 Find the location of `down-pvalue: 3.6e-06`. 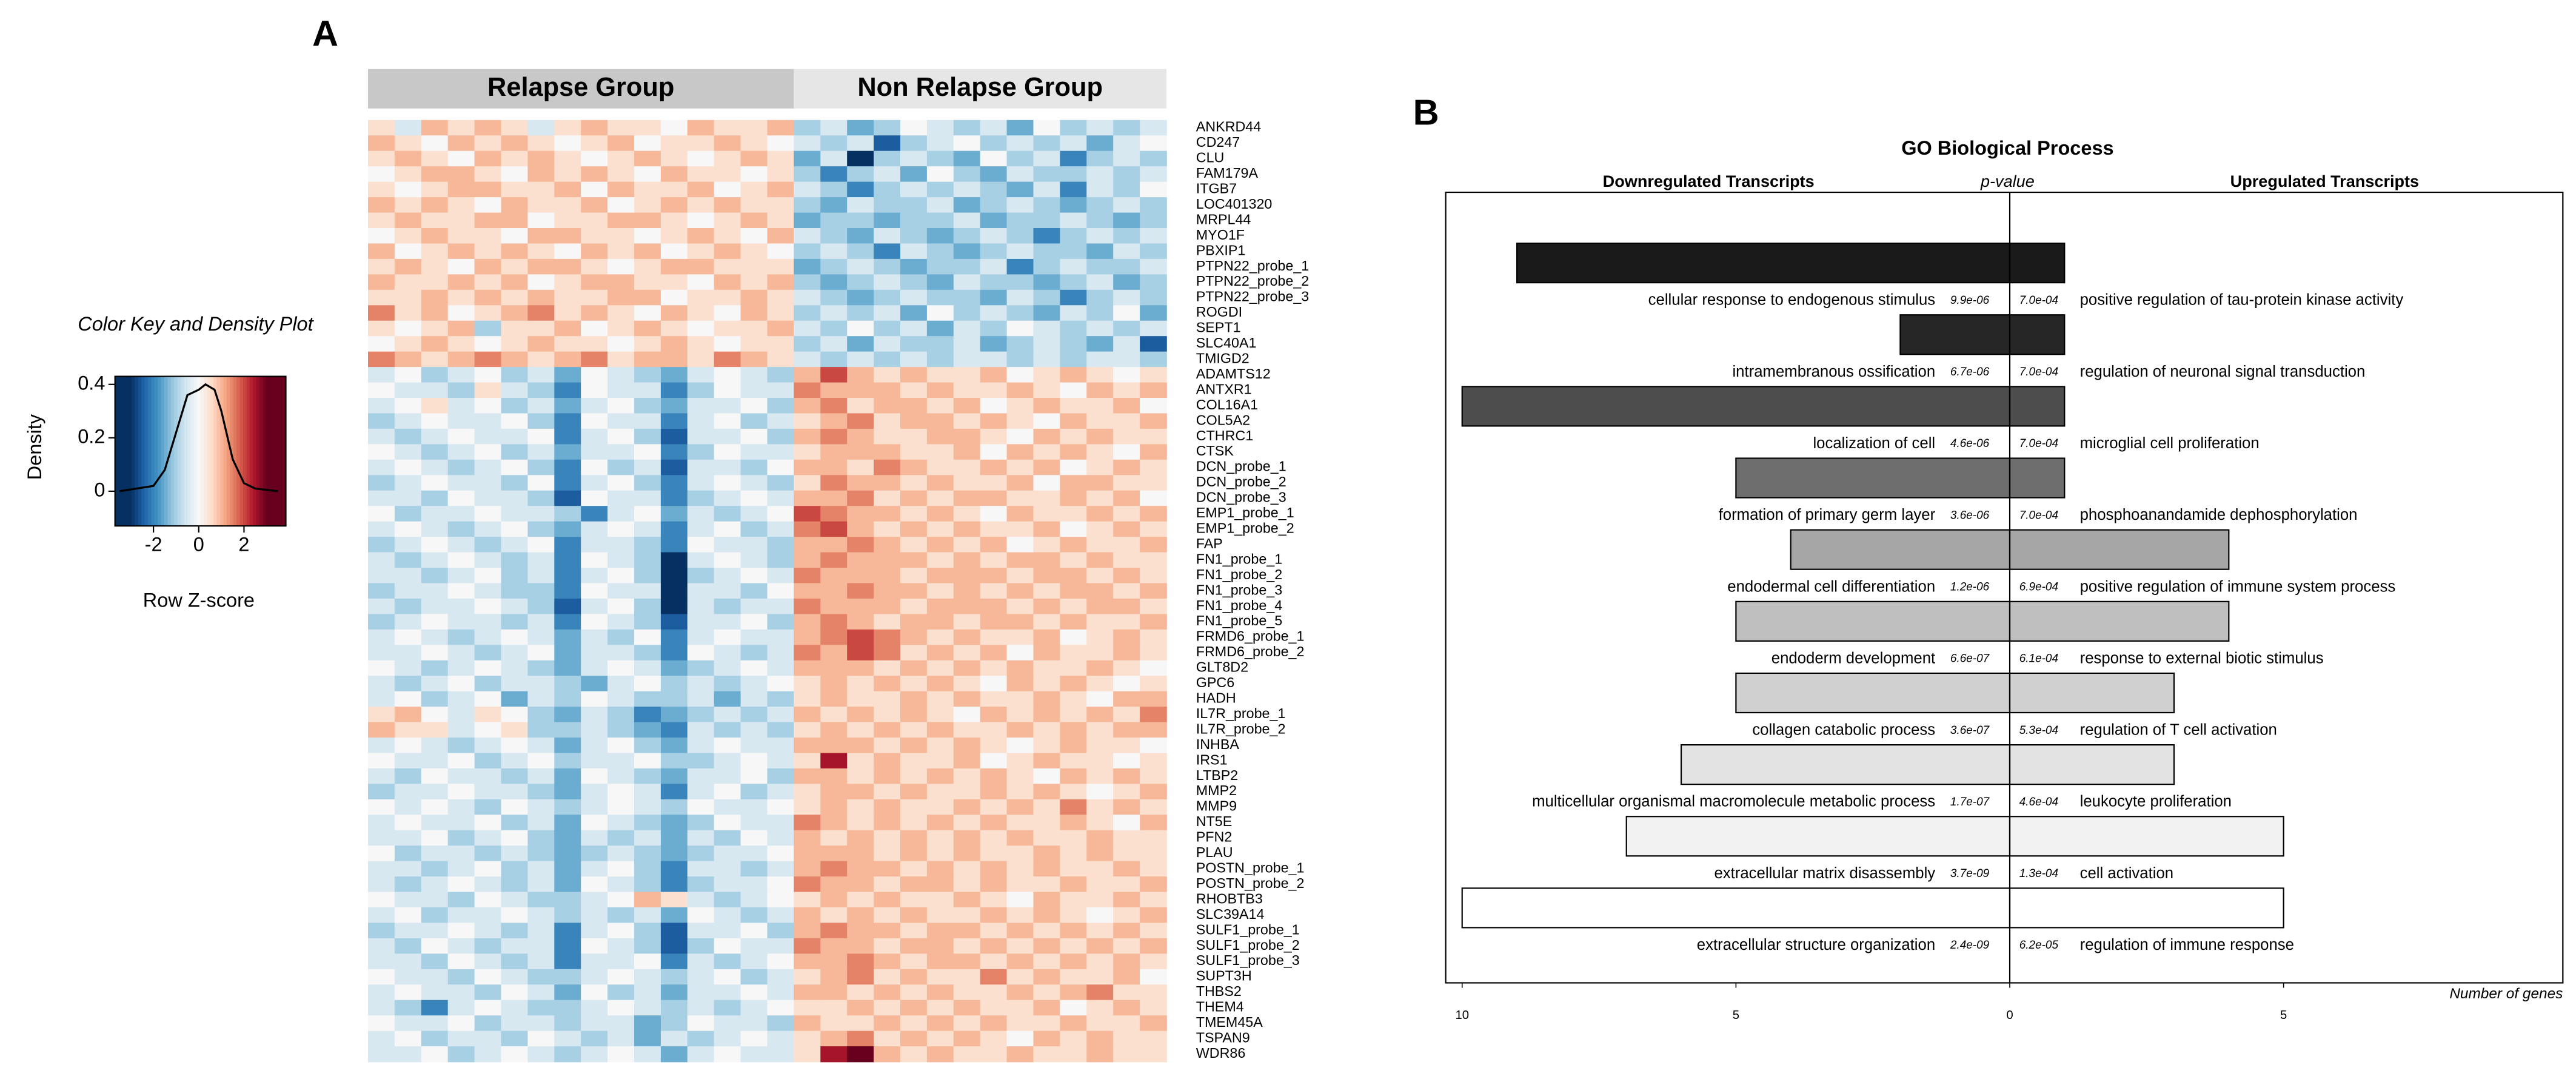

down-pvalue: 3.6e-06 is located at coordinates (1970, 515).